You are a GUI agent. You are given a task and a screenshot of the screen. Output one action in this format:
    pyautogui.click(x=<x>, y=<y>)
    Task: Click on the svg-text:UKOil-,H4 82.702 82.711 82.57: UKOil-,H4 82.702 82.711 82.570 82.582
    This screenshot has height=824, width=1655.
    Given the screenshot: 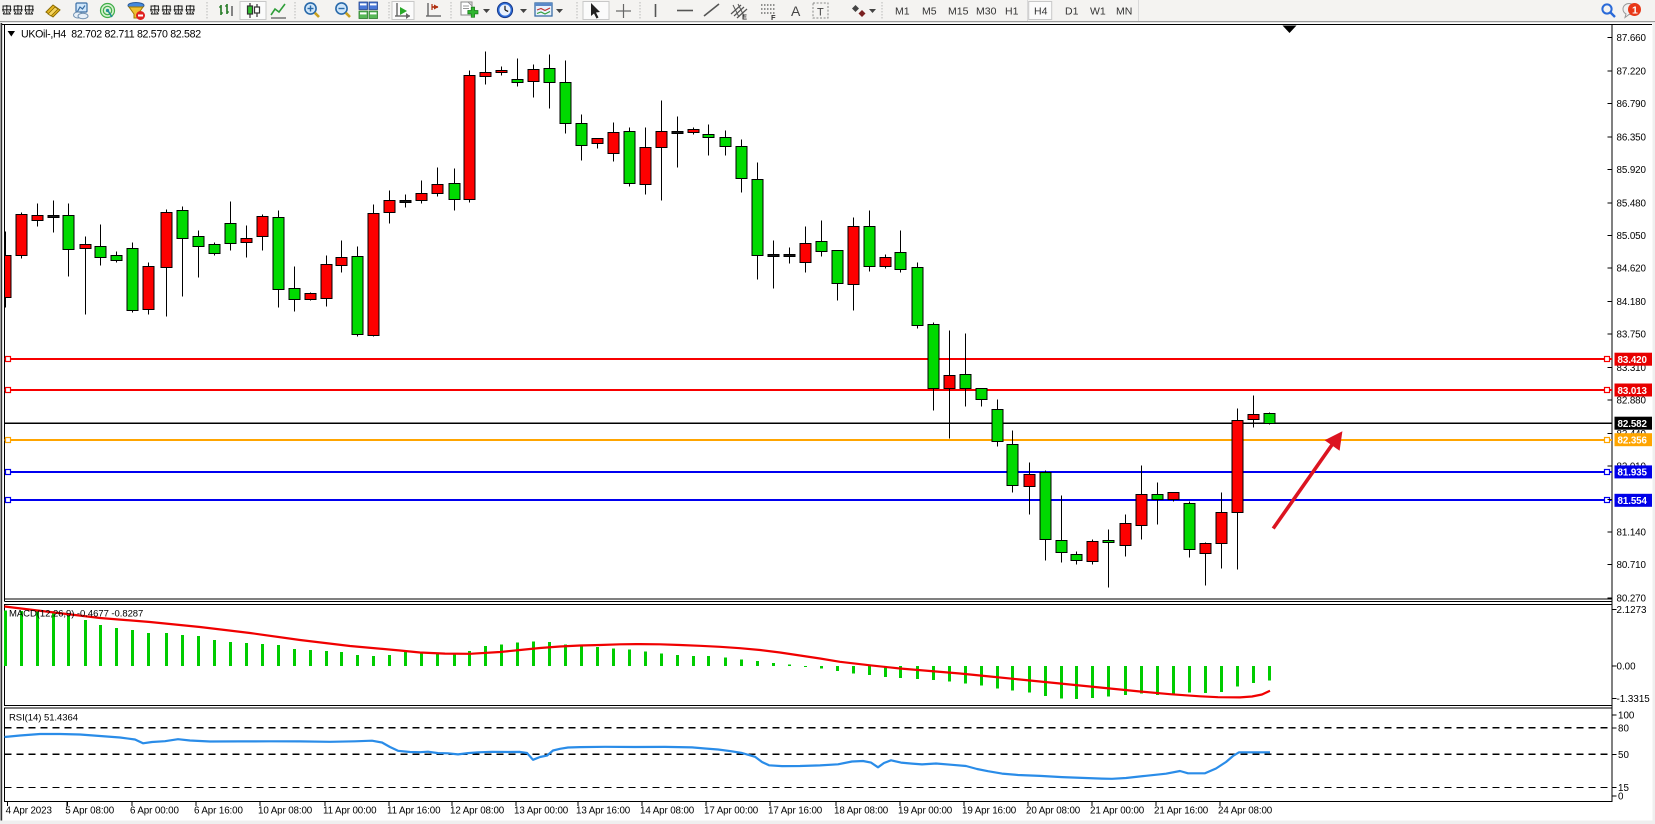 What is the action you would take?
    pyautogui.click(x=111, y=35)
    